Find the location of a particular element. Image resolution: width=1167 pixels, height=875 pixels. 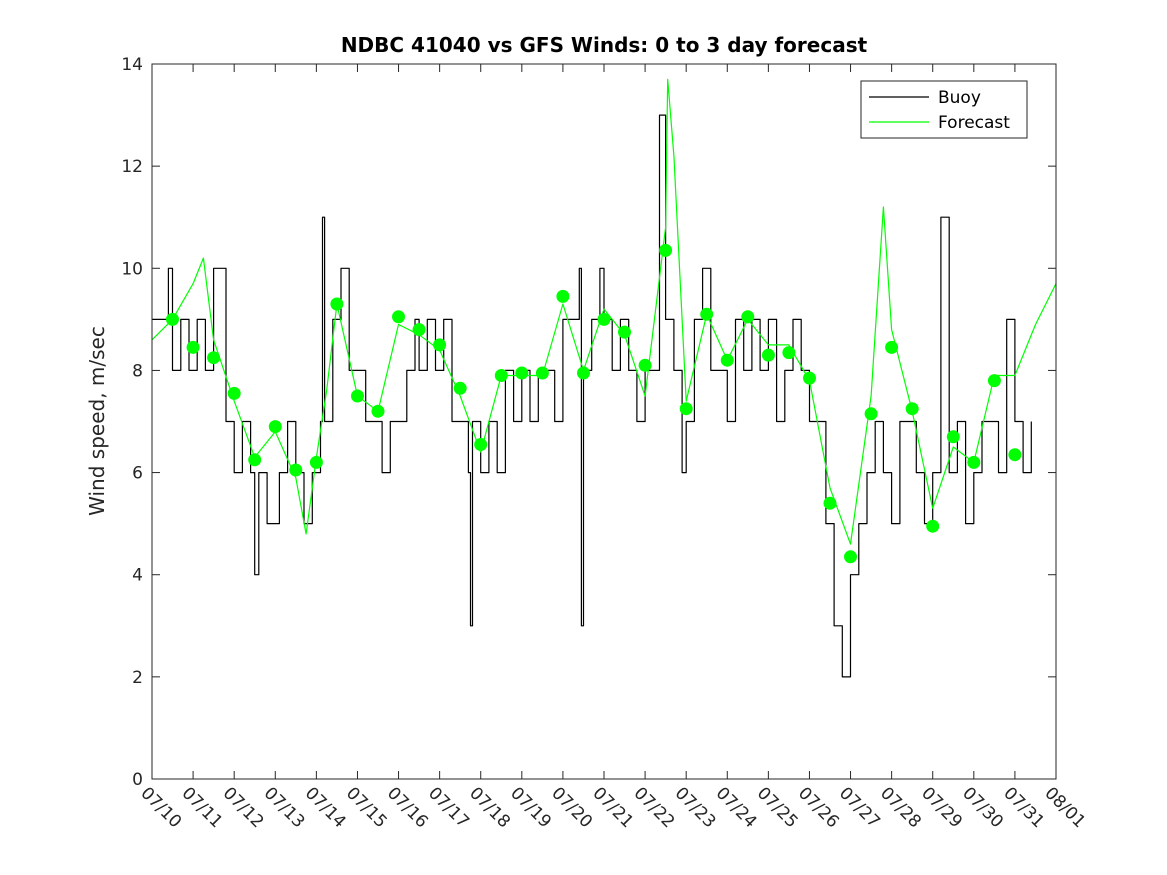

y-tick-label: 10 is located at coordinates (132, 269).